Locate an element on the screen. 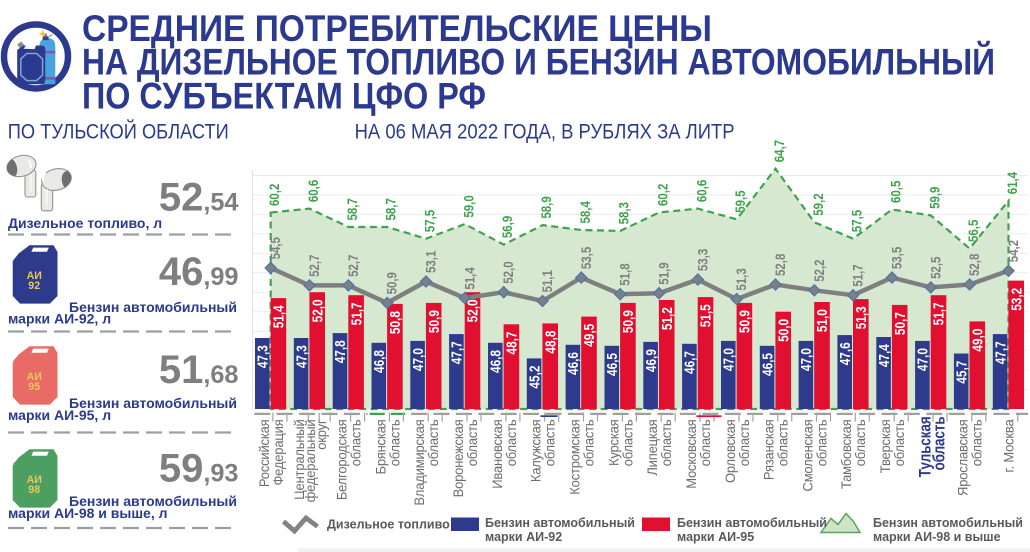  svg-text: Ярославская is located at coordinates (963, 457).